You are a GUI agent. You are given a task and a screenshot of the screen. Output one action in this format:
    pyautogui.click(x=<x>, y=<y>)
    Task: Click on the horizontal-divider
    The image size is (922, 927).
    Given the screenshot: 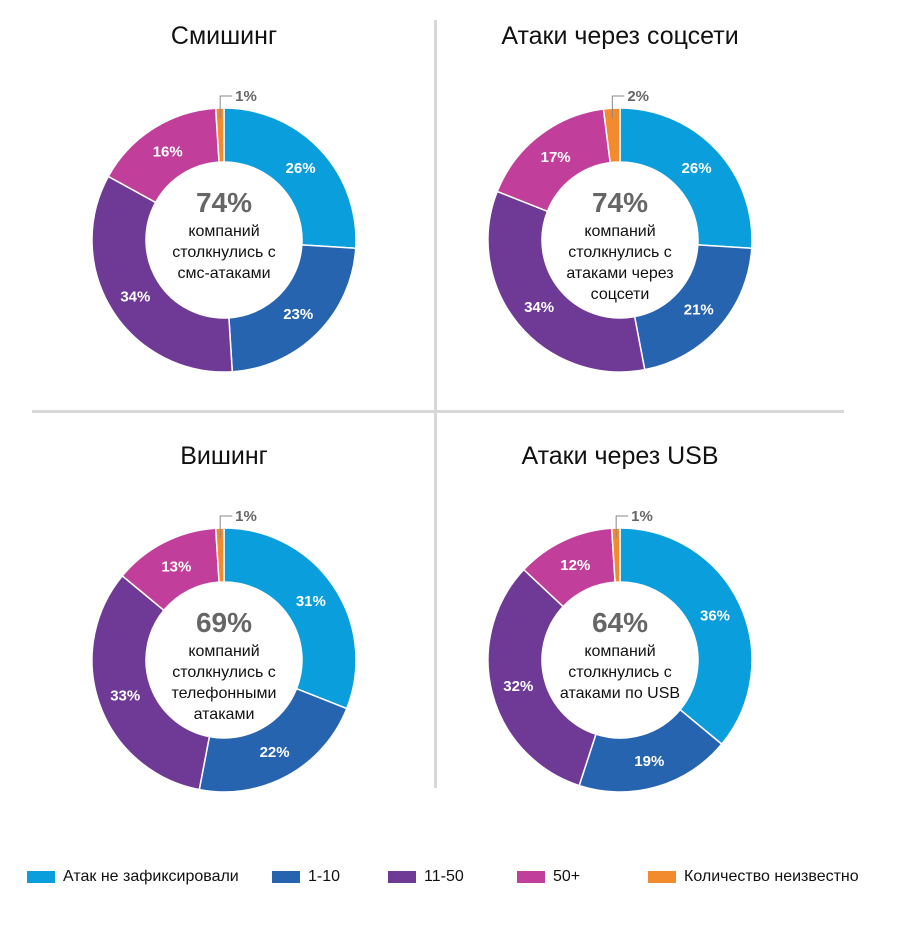 What is the action you would take?
    pyautogui.click(x=438, y=411)
    